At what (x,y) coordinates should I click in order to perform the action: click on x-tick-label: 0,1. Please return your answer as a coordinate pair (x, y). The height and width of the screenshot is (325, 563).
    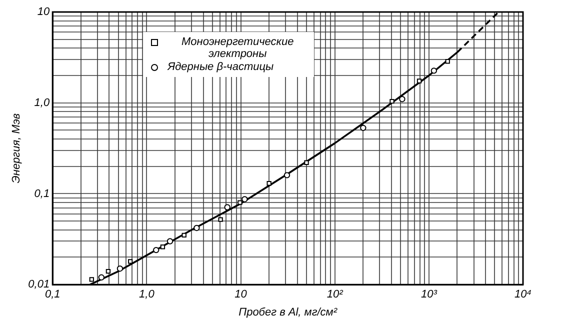
    Looking at the image, I should click on (52, 294).